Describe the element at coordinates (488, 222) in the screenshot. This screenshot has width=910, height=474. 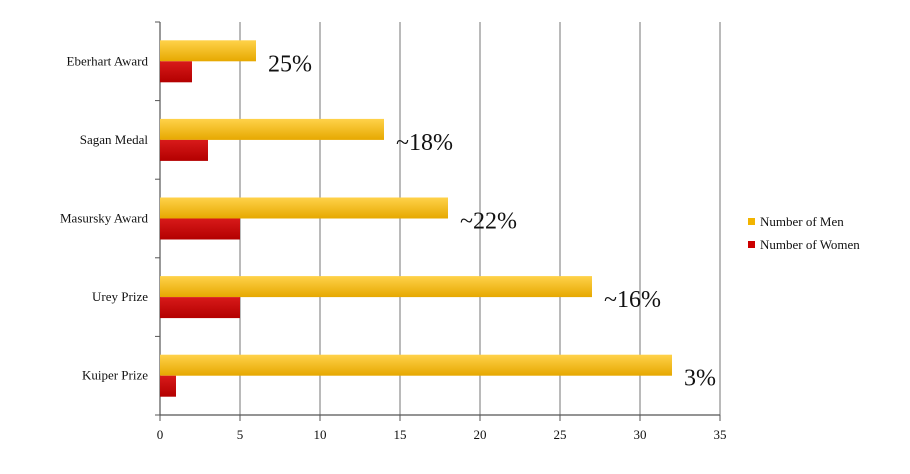
I see `percentage-annotation: ~22%` at that location.